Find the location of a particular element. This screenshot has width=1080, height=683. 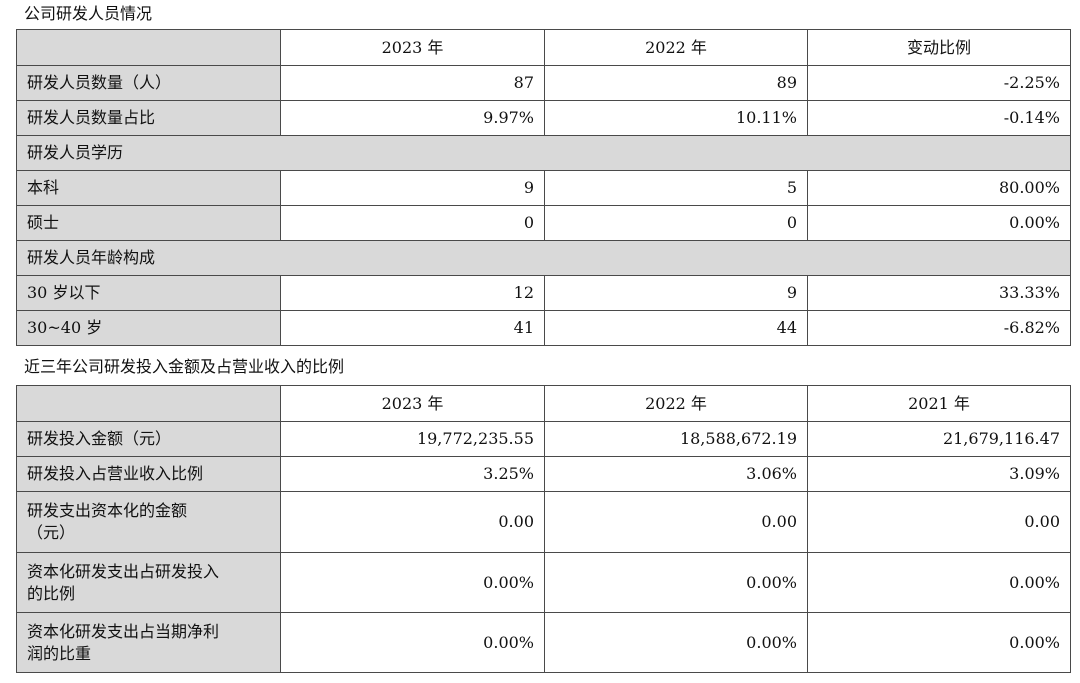

table-row: 研发人员数量占比 9.97% 10.11% -0.14% is located at coordinates (543, 118).